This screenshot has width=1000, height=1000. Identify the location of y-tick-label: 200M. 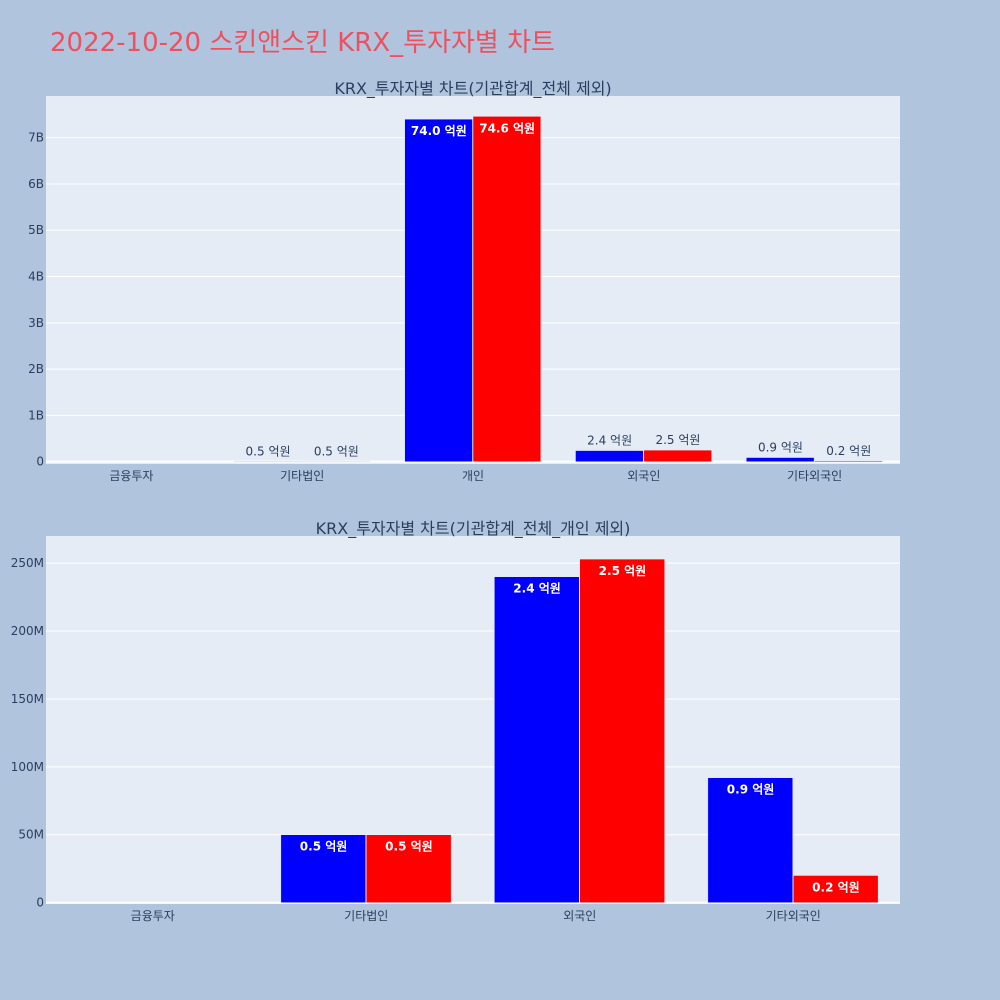
(27, 631).